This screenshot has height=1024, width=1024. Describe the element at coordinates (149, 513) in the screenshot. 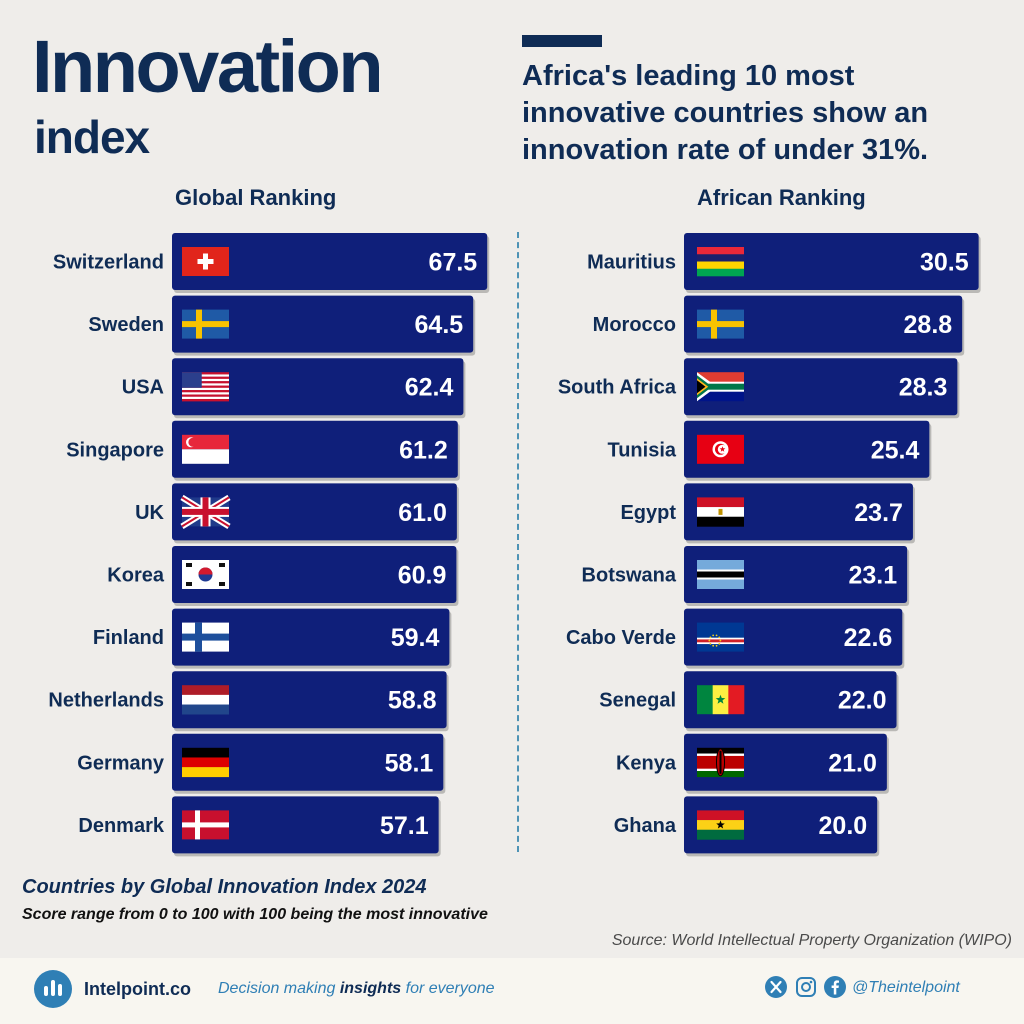

I see `category-label-uk: UK` at that location.